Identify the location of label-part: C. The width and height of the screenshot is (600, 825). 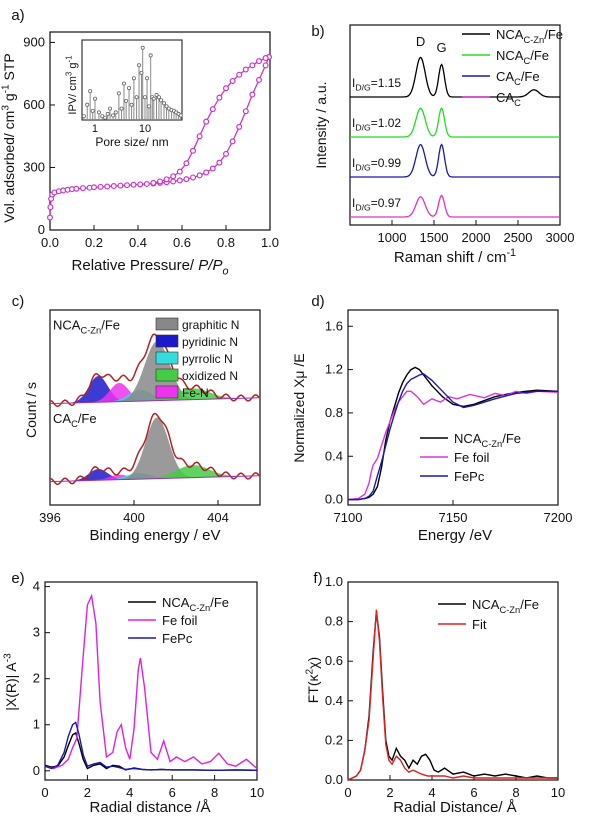
(526, 61).